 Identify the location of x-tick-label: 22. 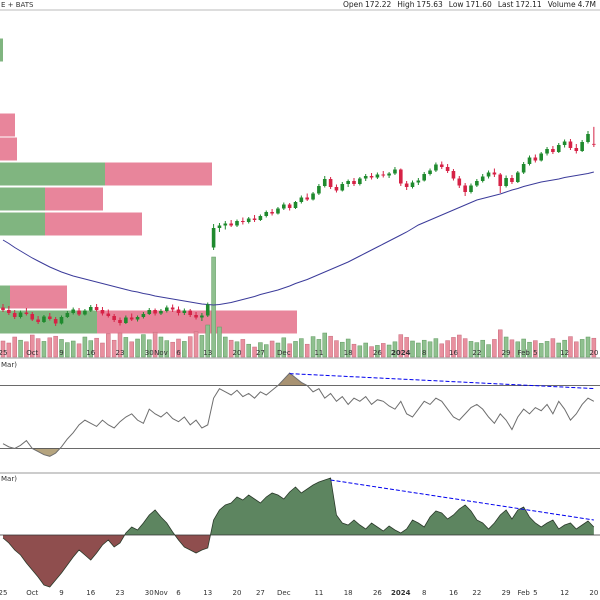
(476, 353).